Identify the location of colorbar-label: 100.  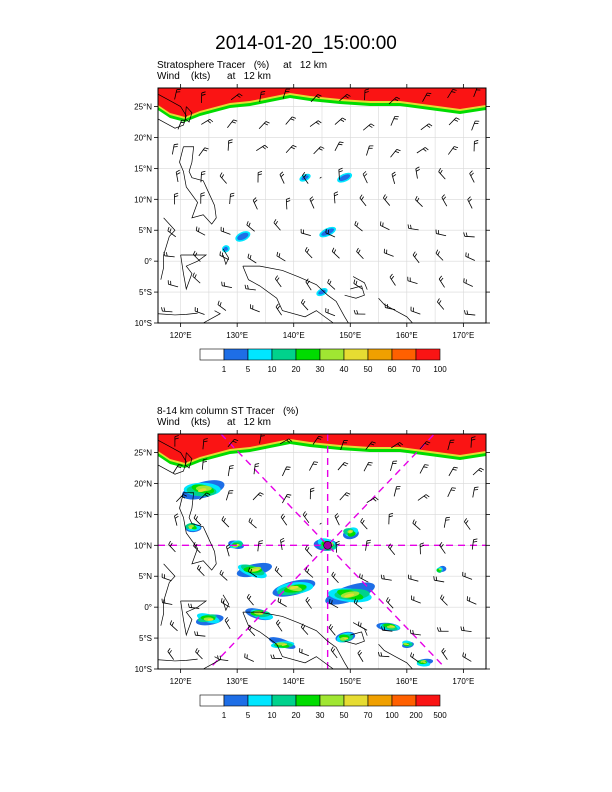
(392, 715).